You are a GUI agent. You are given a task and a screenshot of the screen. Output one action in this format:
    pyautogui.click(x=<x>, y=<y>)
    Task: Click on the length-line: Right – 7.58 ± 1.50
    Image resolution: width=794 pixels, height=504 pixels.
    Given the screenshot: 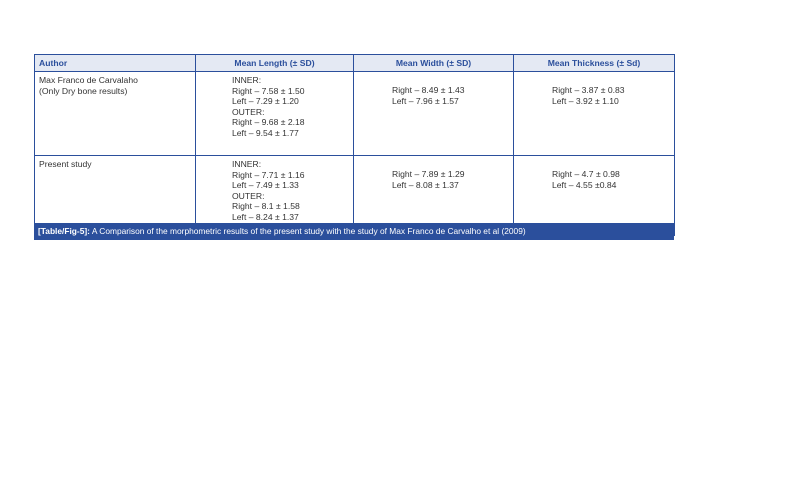 What is the action you would take?
    pyautogui.click(x=268, y=90)
    